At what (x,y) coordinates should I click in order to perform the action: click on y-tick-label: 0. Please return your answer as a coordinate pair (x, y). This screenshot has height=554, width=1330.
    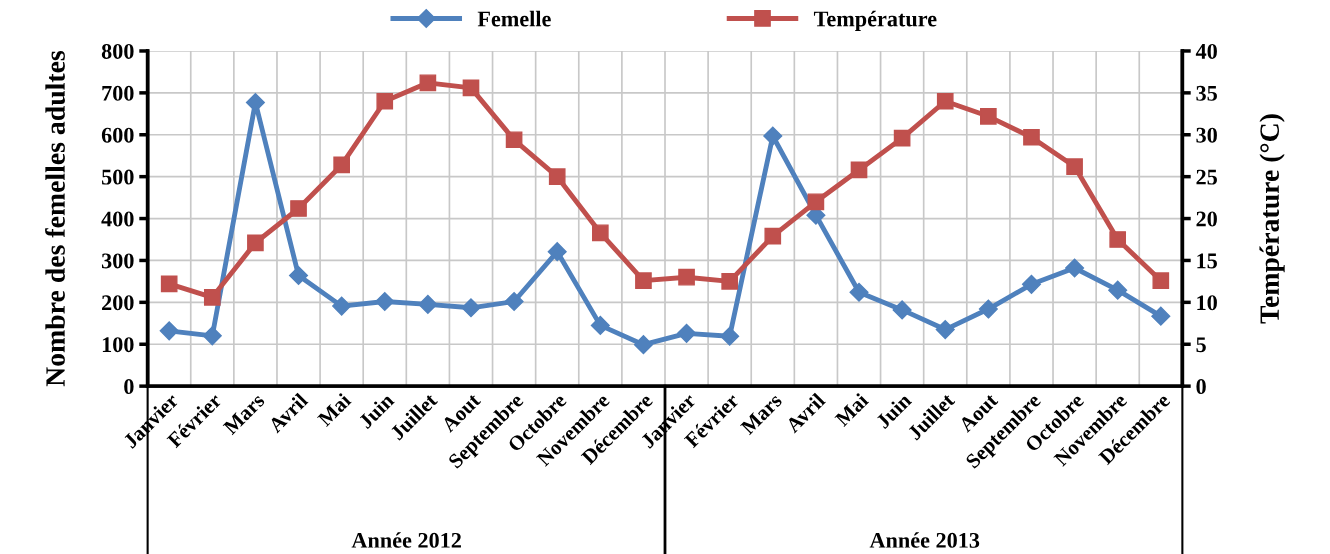
    Looking at the image, I should click on (129, 387).